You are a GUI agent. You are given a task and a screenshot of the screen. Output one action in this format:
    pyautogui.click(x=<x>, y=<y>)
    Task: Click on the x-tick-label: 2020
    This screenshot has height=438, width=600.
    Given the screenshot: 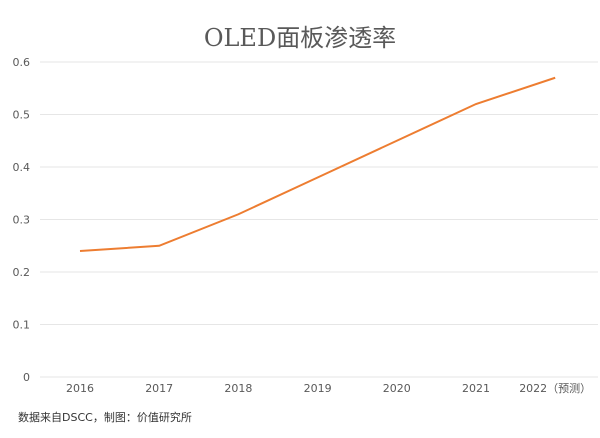 What is the action you would take?
    pyautogui.click(x=397, y=388)
    